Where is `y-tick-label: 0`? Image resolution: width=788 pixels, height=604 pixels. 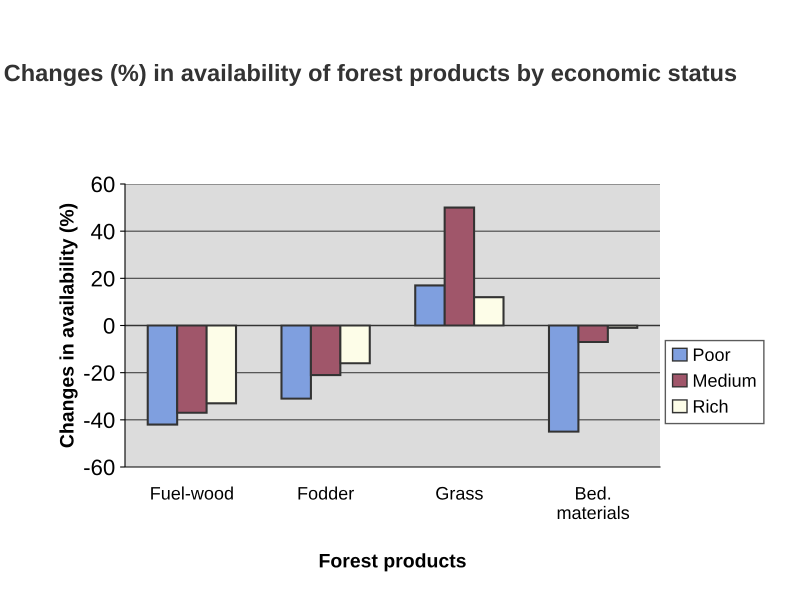
y-tick-label: 0 is located at coordinates (109, 326).